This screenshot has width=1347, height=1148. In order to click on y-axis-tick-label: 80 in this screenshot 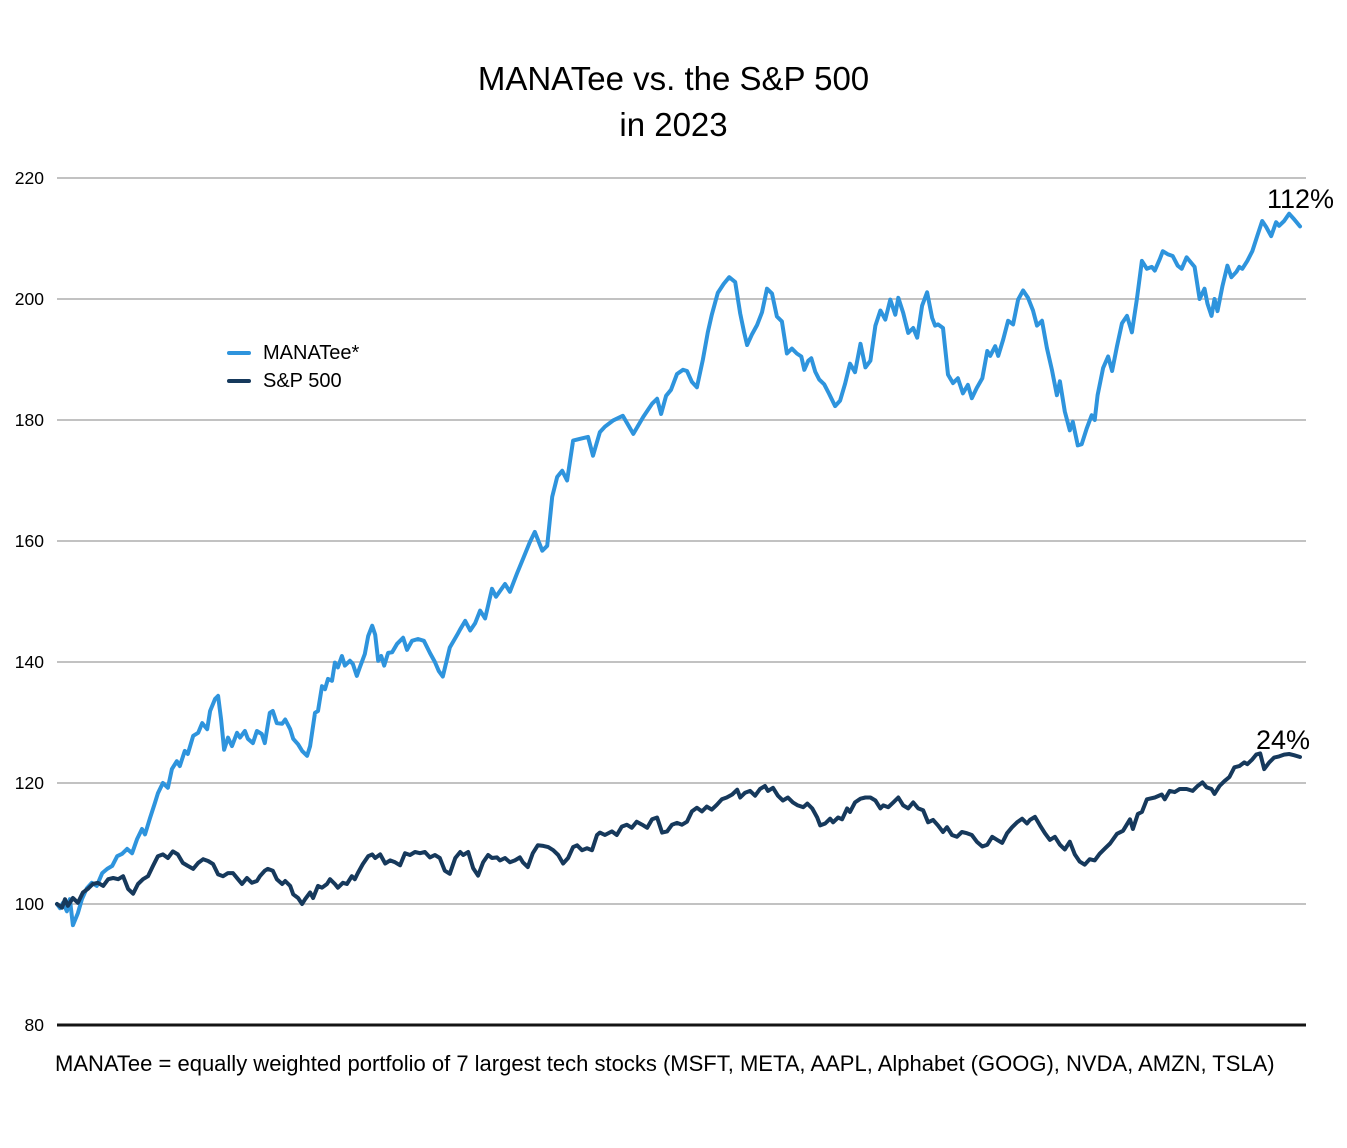, I will do `click(35, 1025)`.